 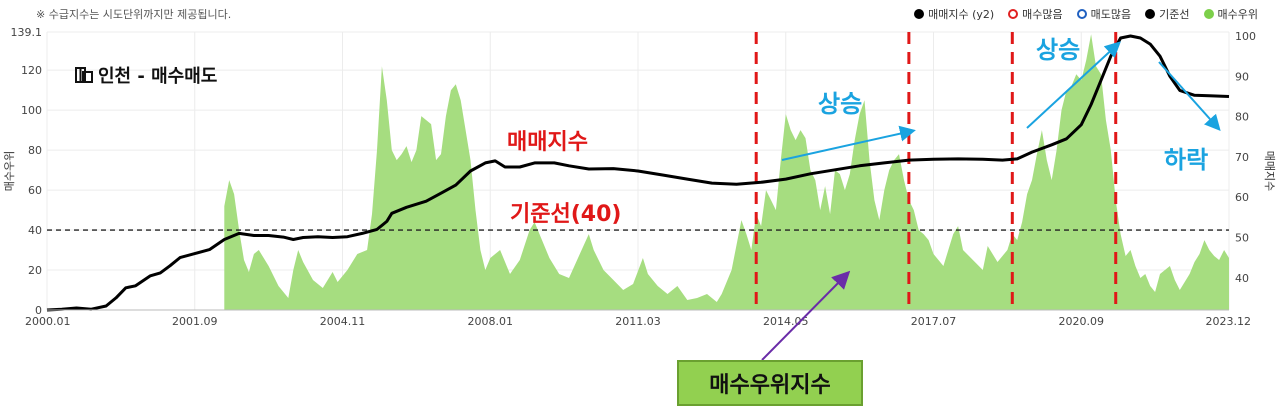 I want to click on y-right-axis-title: 매매지수, so click(x=1269, y=171).